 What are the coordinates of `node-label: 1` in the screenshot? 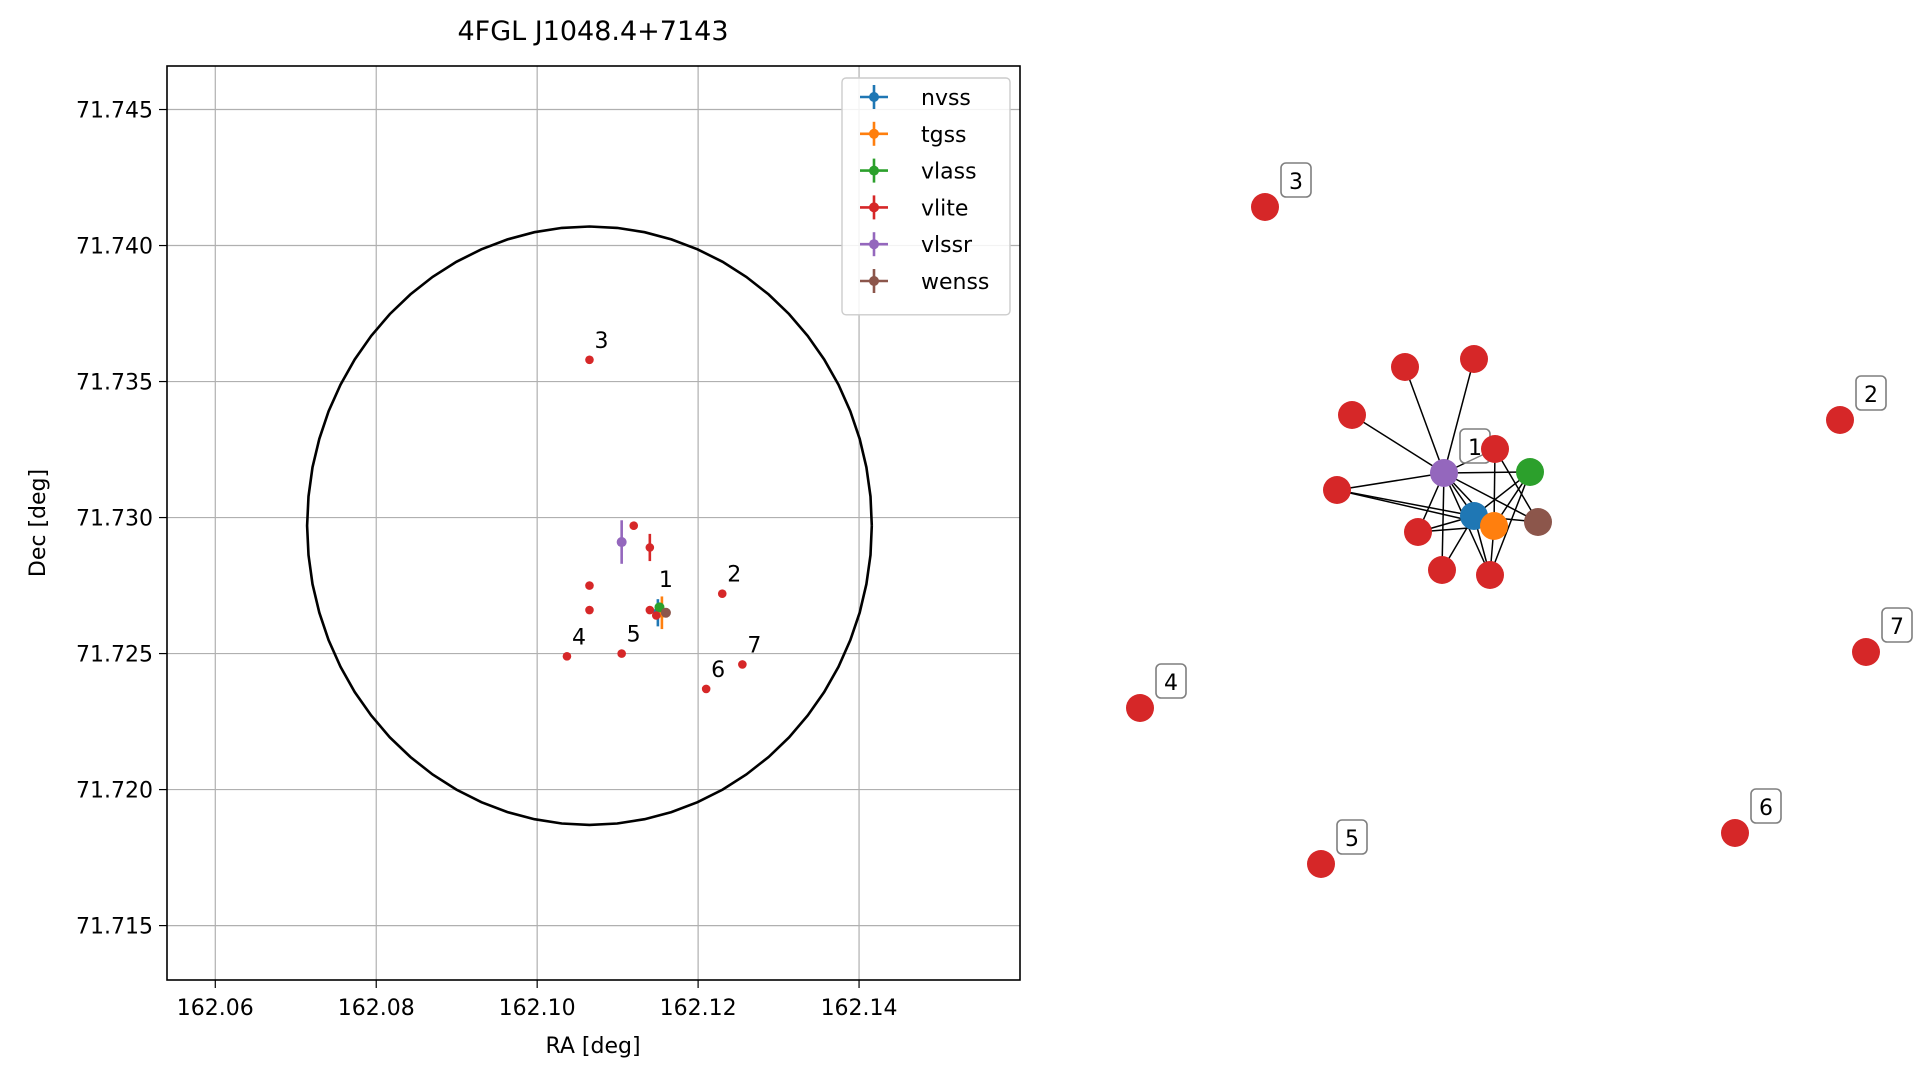 It's located at (1475, 448).